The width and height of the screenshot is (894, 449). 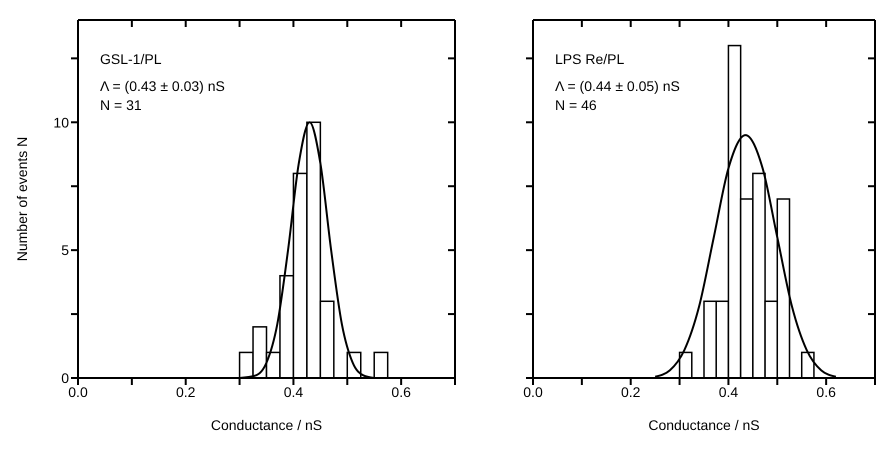 What do you see at coordinates (590, 59) in the screenshot?
I see `annotation: LPS Re/PL` at bounding box center [590, 59].